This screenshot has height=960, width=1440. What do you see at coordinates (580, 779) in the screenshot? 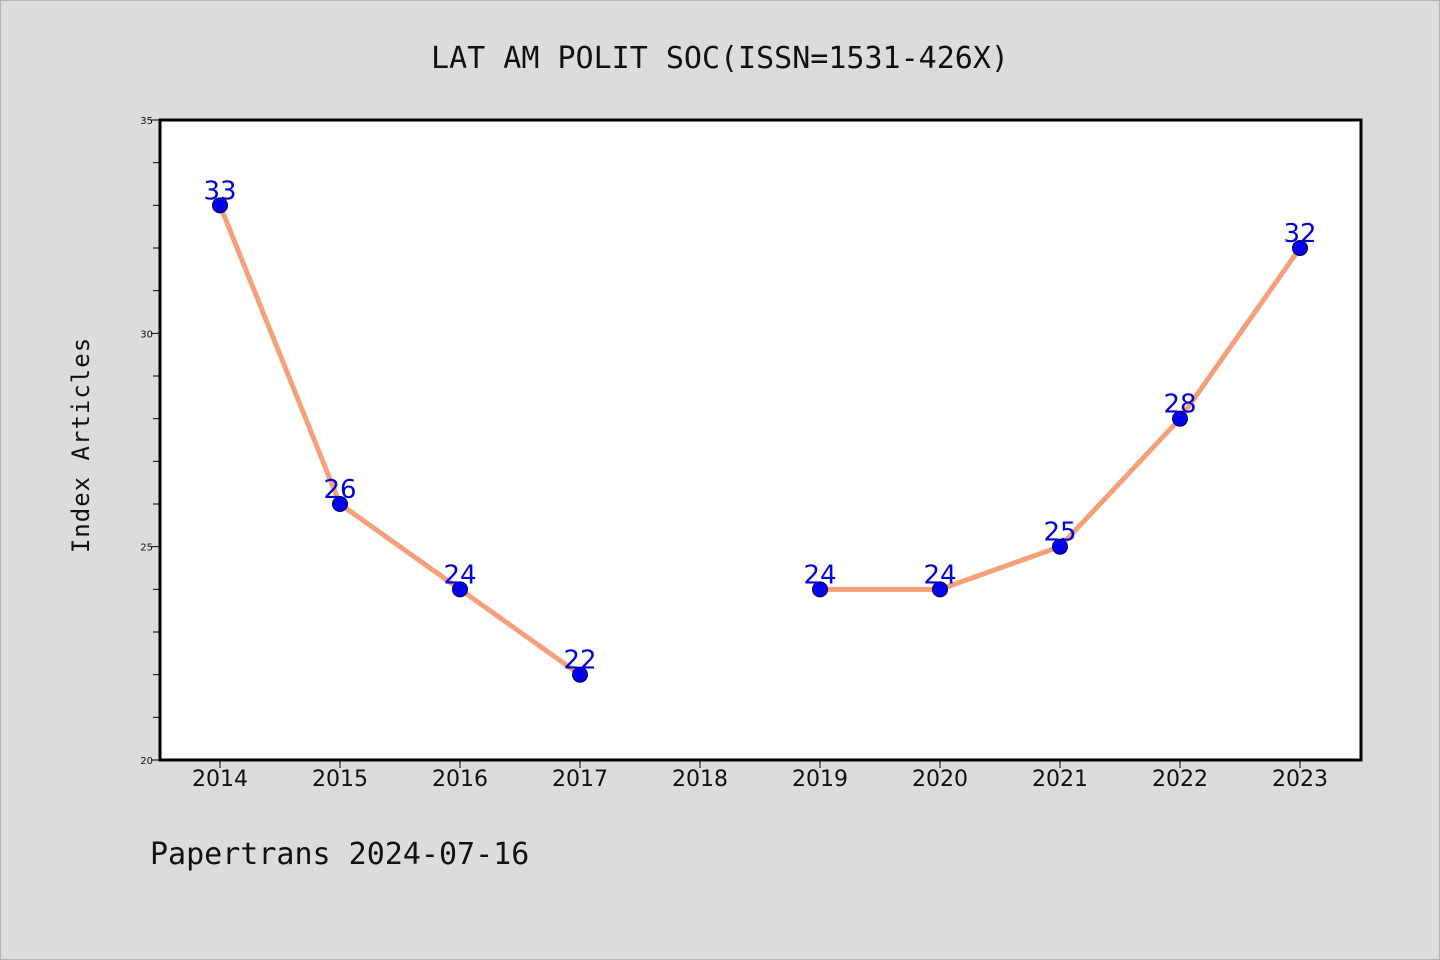
I see `x-tick-label: 2017` at bounding box center [580, 779].